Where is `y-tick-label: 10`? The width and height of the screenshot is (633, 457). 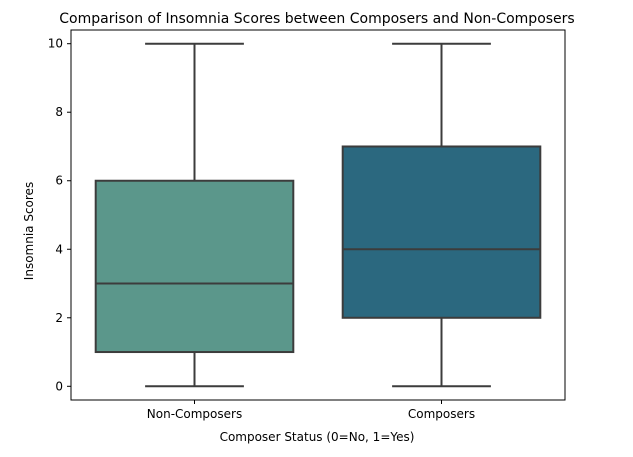
y-tick-label: 10 is located at coordinates (55, 44).